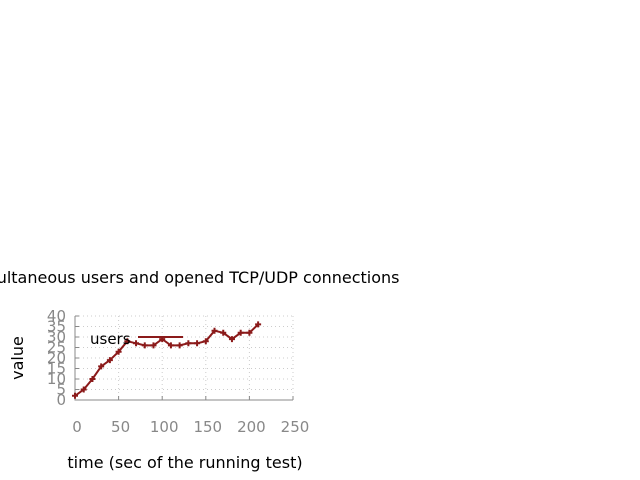 The width and height of the screenshot is (640, 480). I want to click on x-tick-label: 50, so click(120, 427).